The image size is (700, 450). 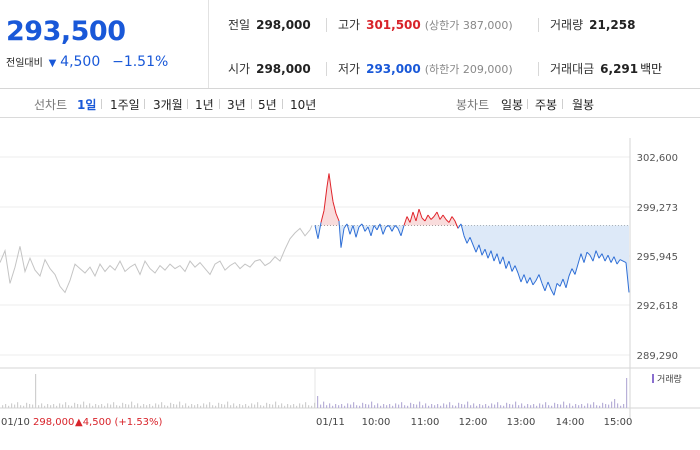 What do you see at coordinates (267, 105) in the screenshot?
I see `tab-5years: 5년` at bounding box center [267, 105].